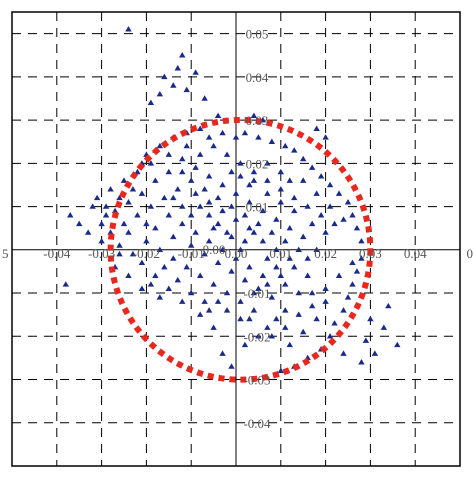 This screenshot has width=475, height=478. Describe the element at coordinates (191, 253) in the screenshot. I see `x-tick-label: -0.01` at that location.